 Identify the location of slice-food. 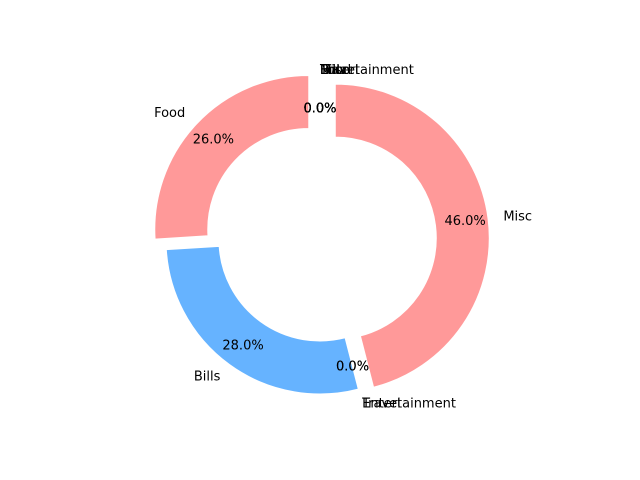
(232, 157).